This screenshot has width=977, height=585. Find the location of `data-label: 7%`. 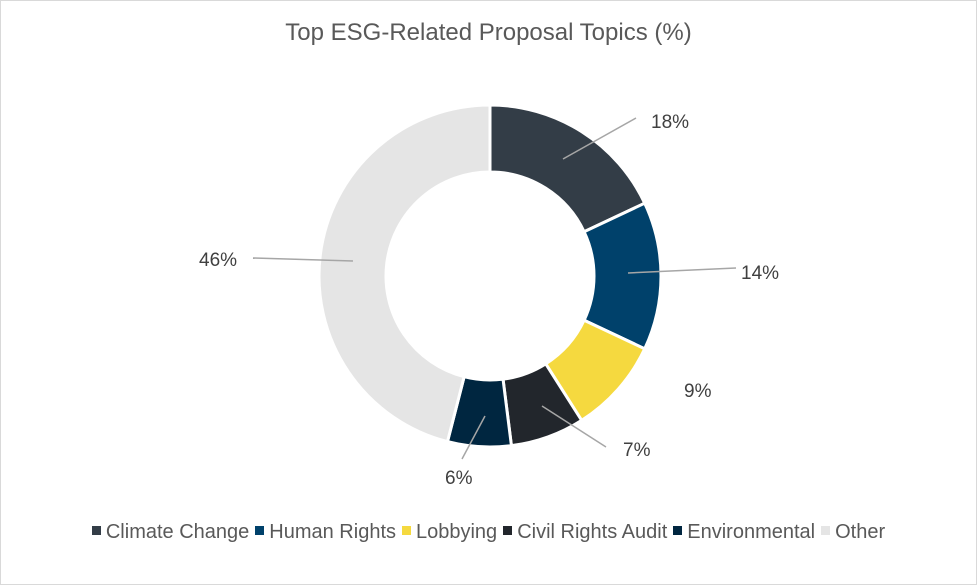

data-label: 7% is located at coordinates (637, 450).